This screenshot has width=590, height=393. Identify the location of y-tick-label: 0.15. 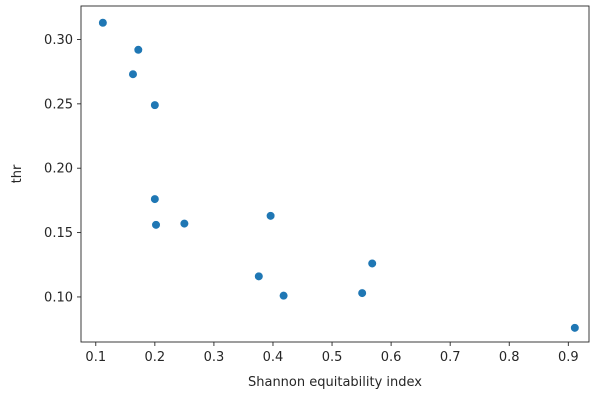
(58, 233).